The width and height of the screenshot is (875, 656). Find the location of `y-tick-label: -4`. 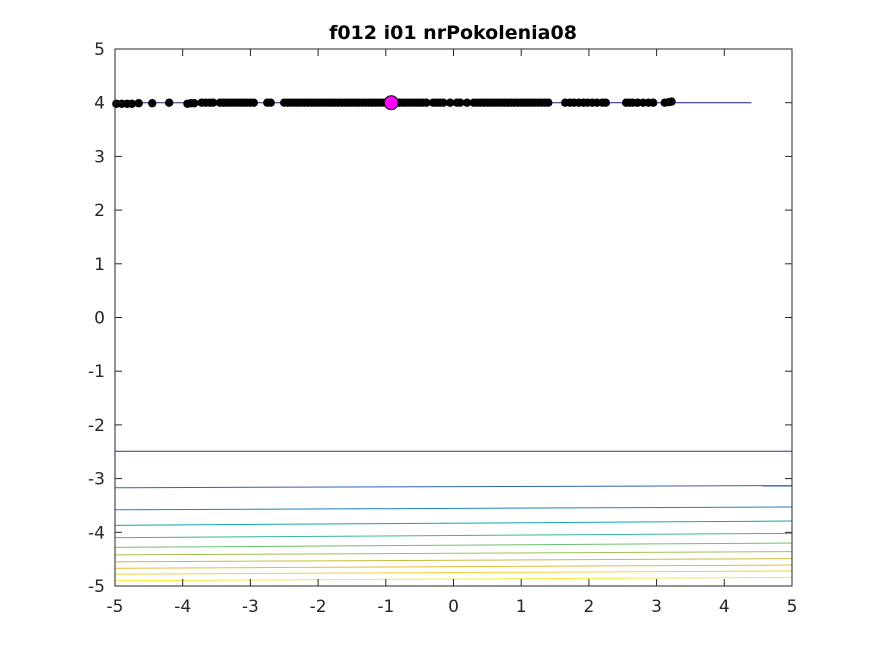

y-tick-label: -4 is located at coordinates (96, 533).